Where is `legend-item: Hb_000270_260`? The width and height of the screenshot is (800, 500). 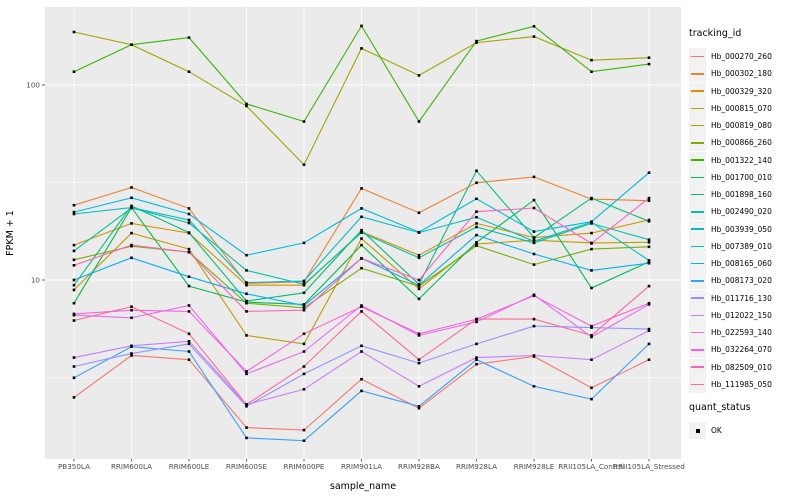 legend-item: Hb_000270_260 is located at coordinates (744, 57).